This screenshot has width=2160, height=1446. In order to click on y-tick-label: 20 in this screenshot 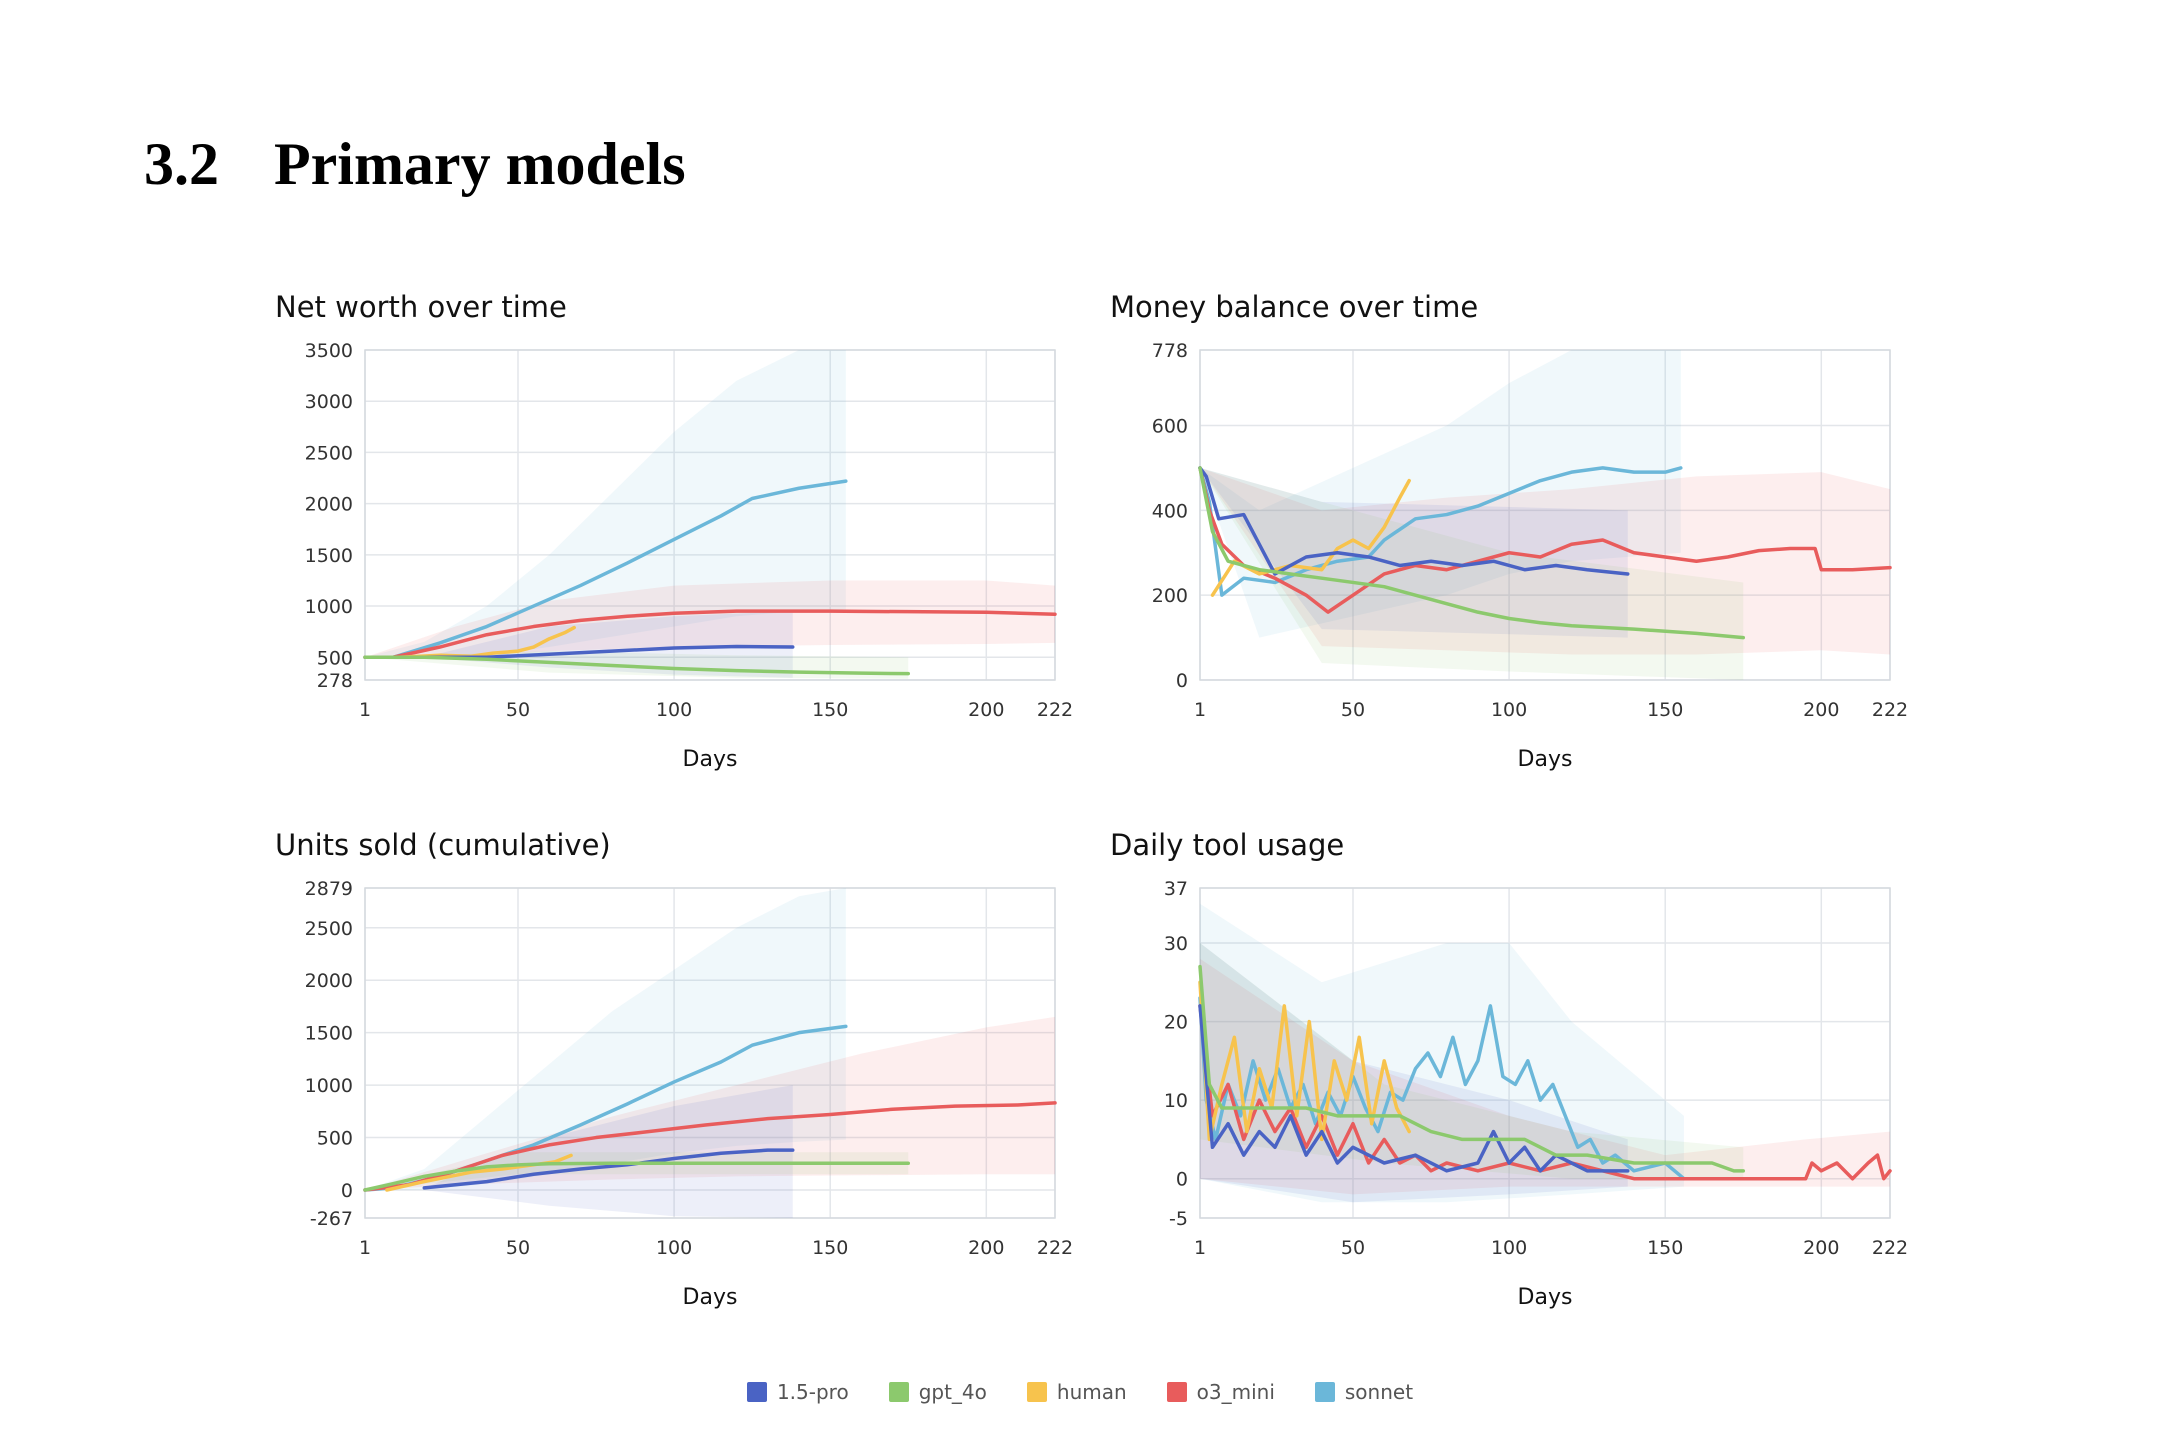, I will do `click(1176, 1023)`.